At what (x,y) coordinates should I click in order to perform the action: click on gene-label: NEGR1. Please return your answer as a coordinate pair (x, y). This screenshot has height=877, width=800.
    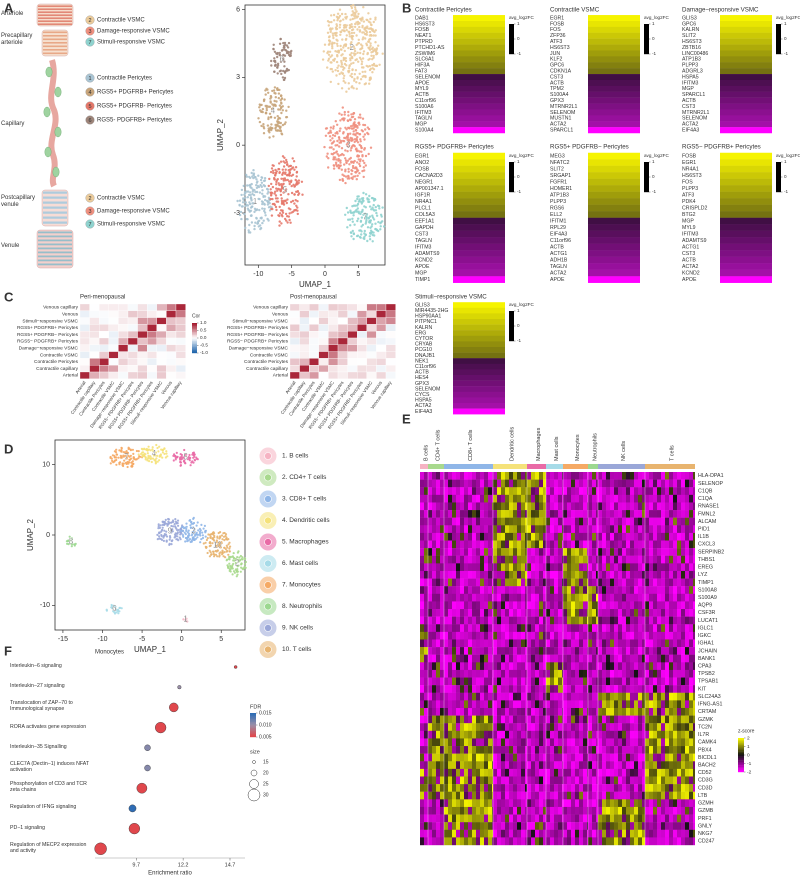
    Looking at the image, I should click on (424, 182).